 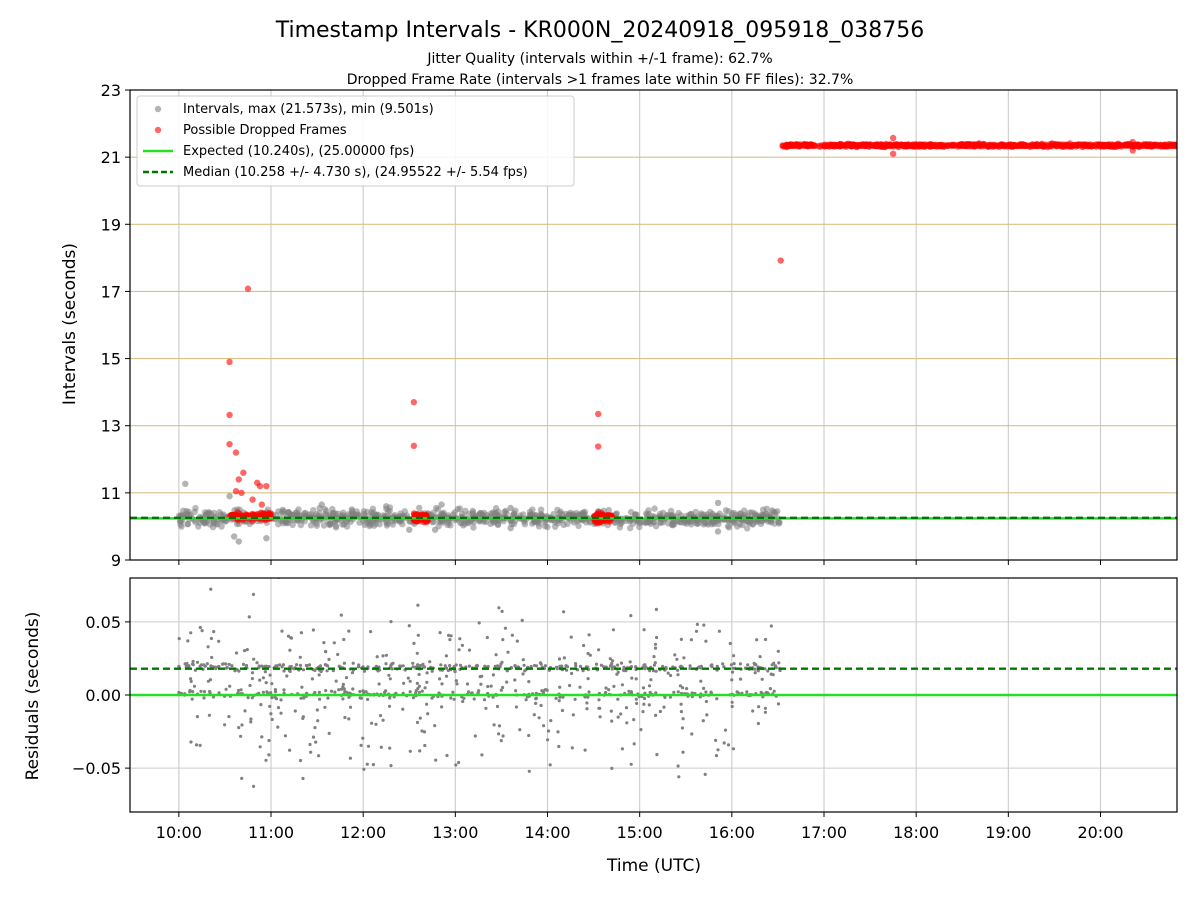 I want to click on x-tick-label: 17:00, so click(x=824, y=832).